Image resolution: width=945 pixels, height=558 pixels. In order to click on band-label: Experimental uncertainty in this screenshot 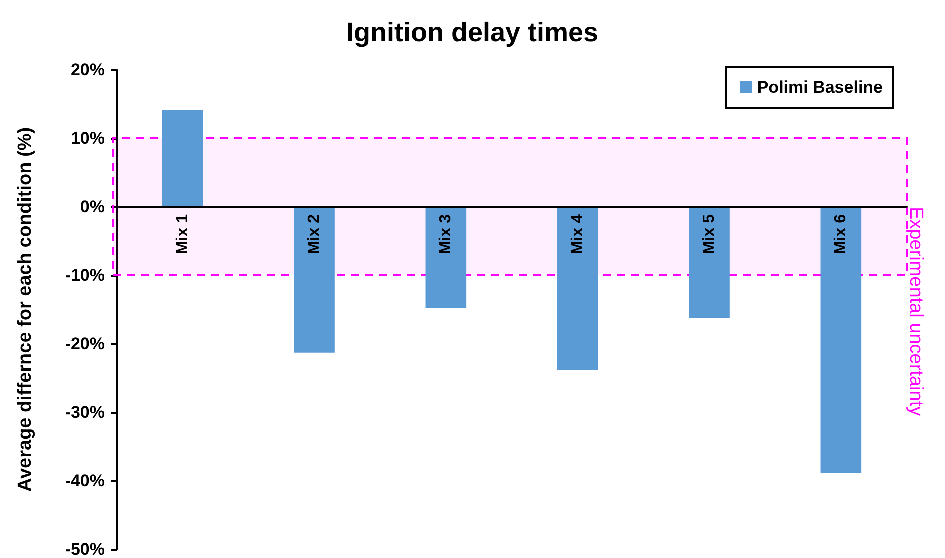, I will do `click(916, 312)`.